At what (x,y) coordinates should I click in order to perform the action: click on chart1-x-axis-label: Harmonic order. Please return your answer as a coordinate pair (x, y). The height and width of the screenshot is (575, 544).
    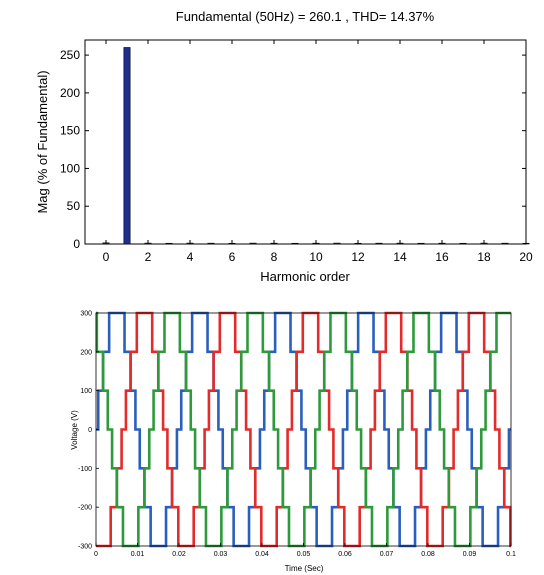
    Looking at the image, I should click on (305, 276).